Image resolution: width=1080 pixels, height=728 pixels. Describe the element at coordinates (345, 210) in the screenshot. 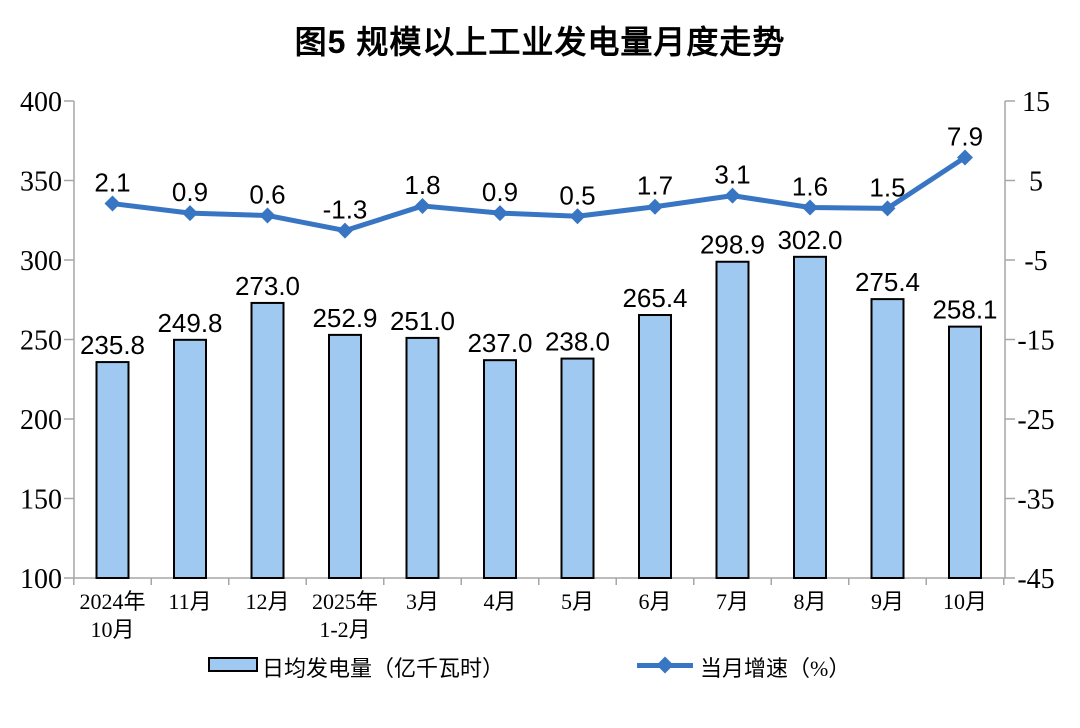

I see `line-value-label: -1.3` at that location.